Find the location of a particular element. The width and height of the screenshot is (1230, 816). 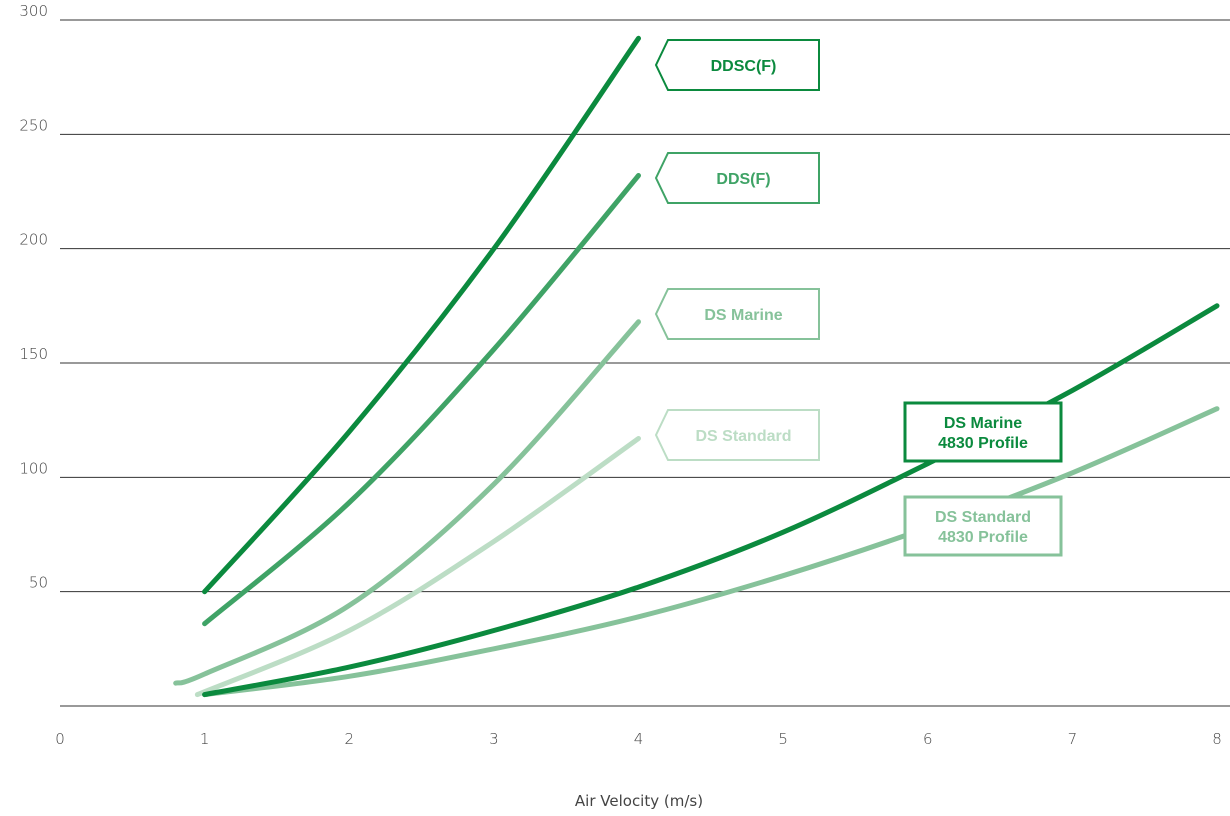

x-axis-ticks: 0 1 2 3 4 5 6 7 8 is located at coordinates (638, 739).